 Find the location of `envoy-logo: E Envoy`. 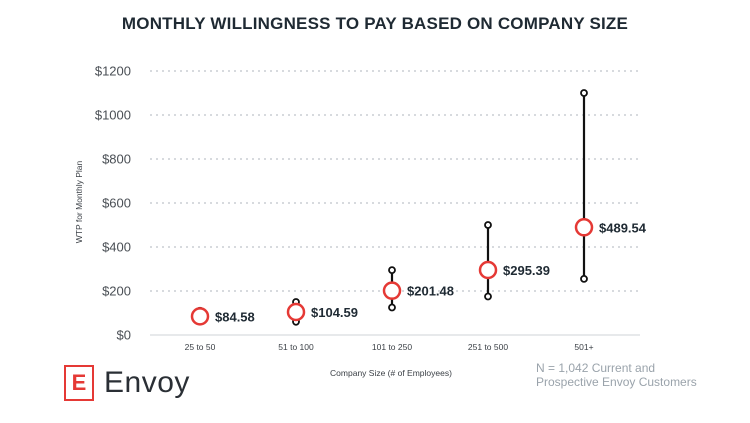

envoy-logo: E Envoy is located at coordinates (127, 383).